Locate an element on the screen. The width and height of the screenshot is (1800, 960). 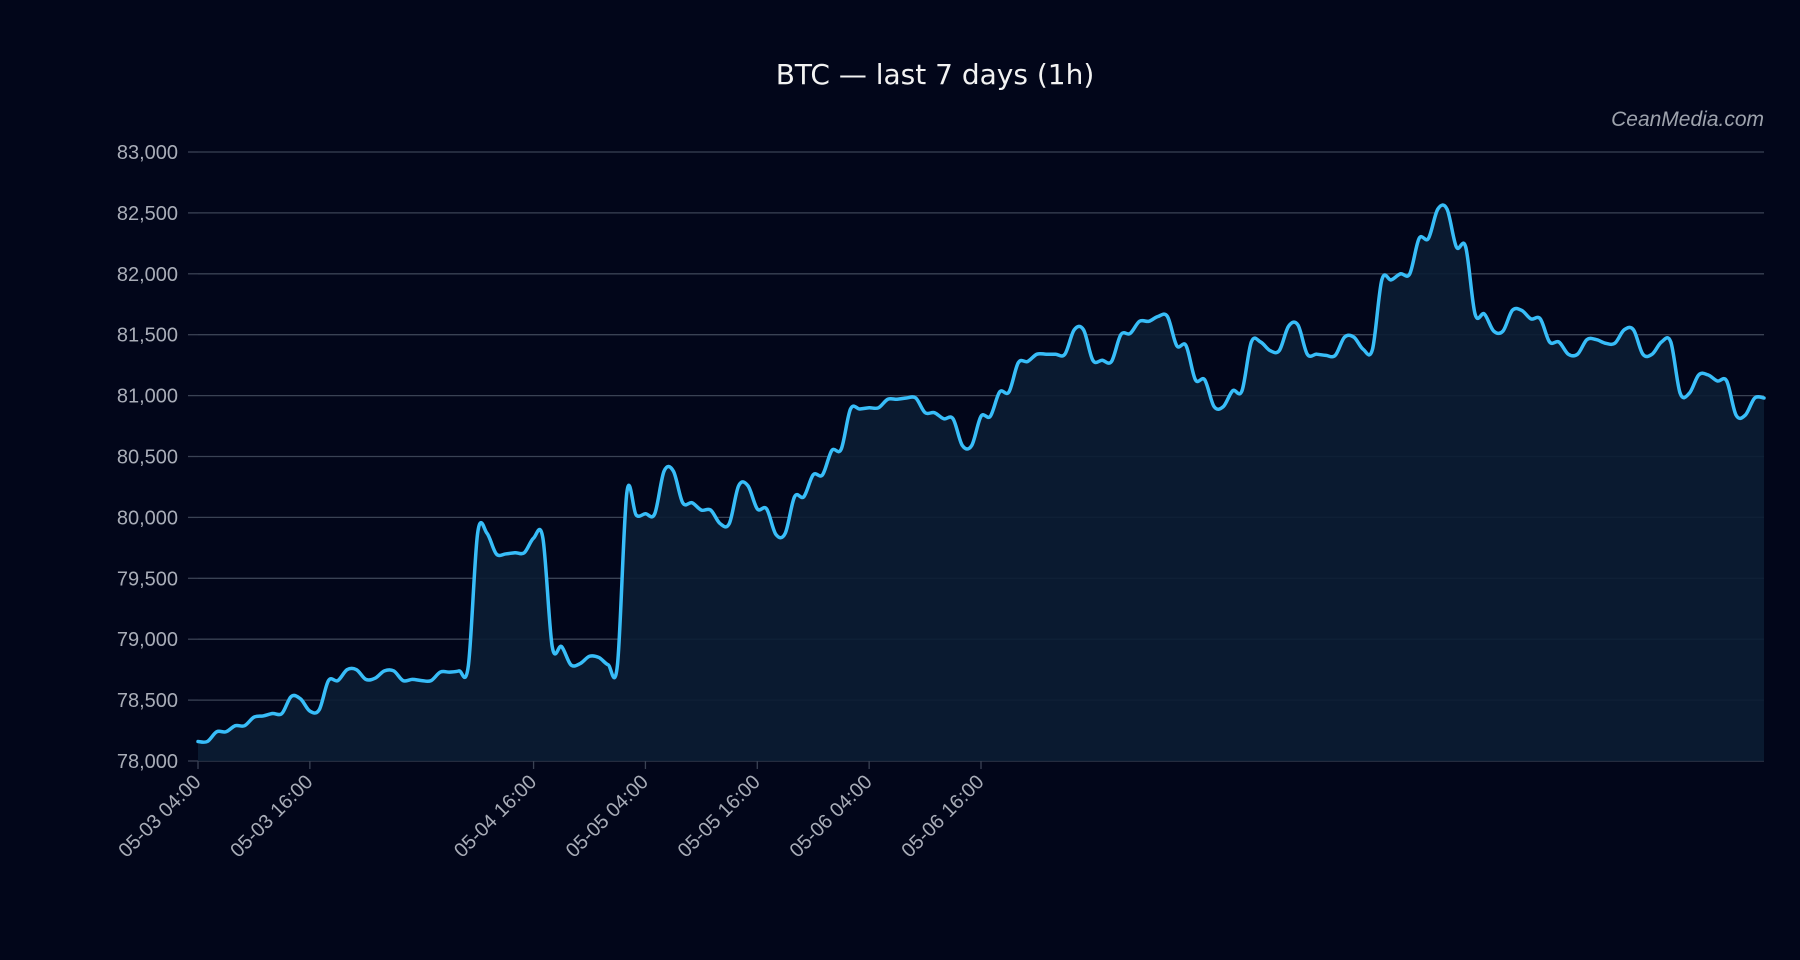
y-tick-label: 81,500 is located at coordinates (147, 336).